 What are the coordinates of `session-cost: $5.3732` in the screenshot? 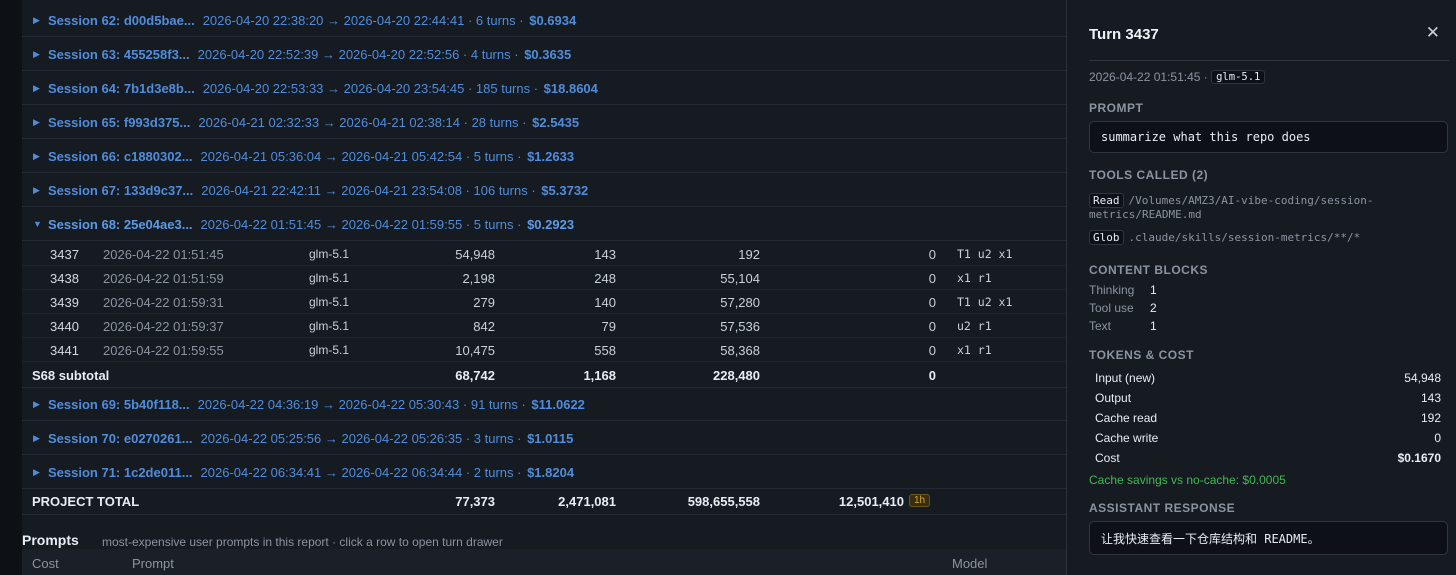 It's located at (565, 190).